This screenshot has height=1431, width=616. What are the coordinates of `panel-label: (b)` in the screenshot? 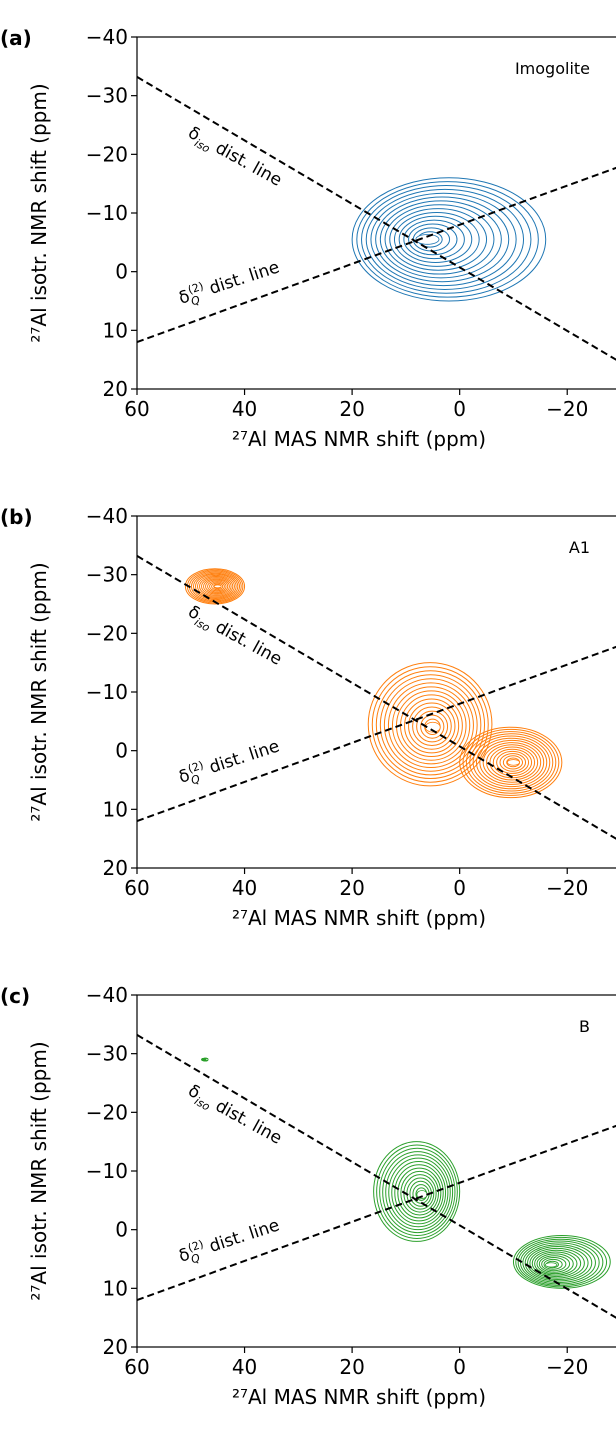 It's located at (16, 517).